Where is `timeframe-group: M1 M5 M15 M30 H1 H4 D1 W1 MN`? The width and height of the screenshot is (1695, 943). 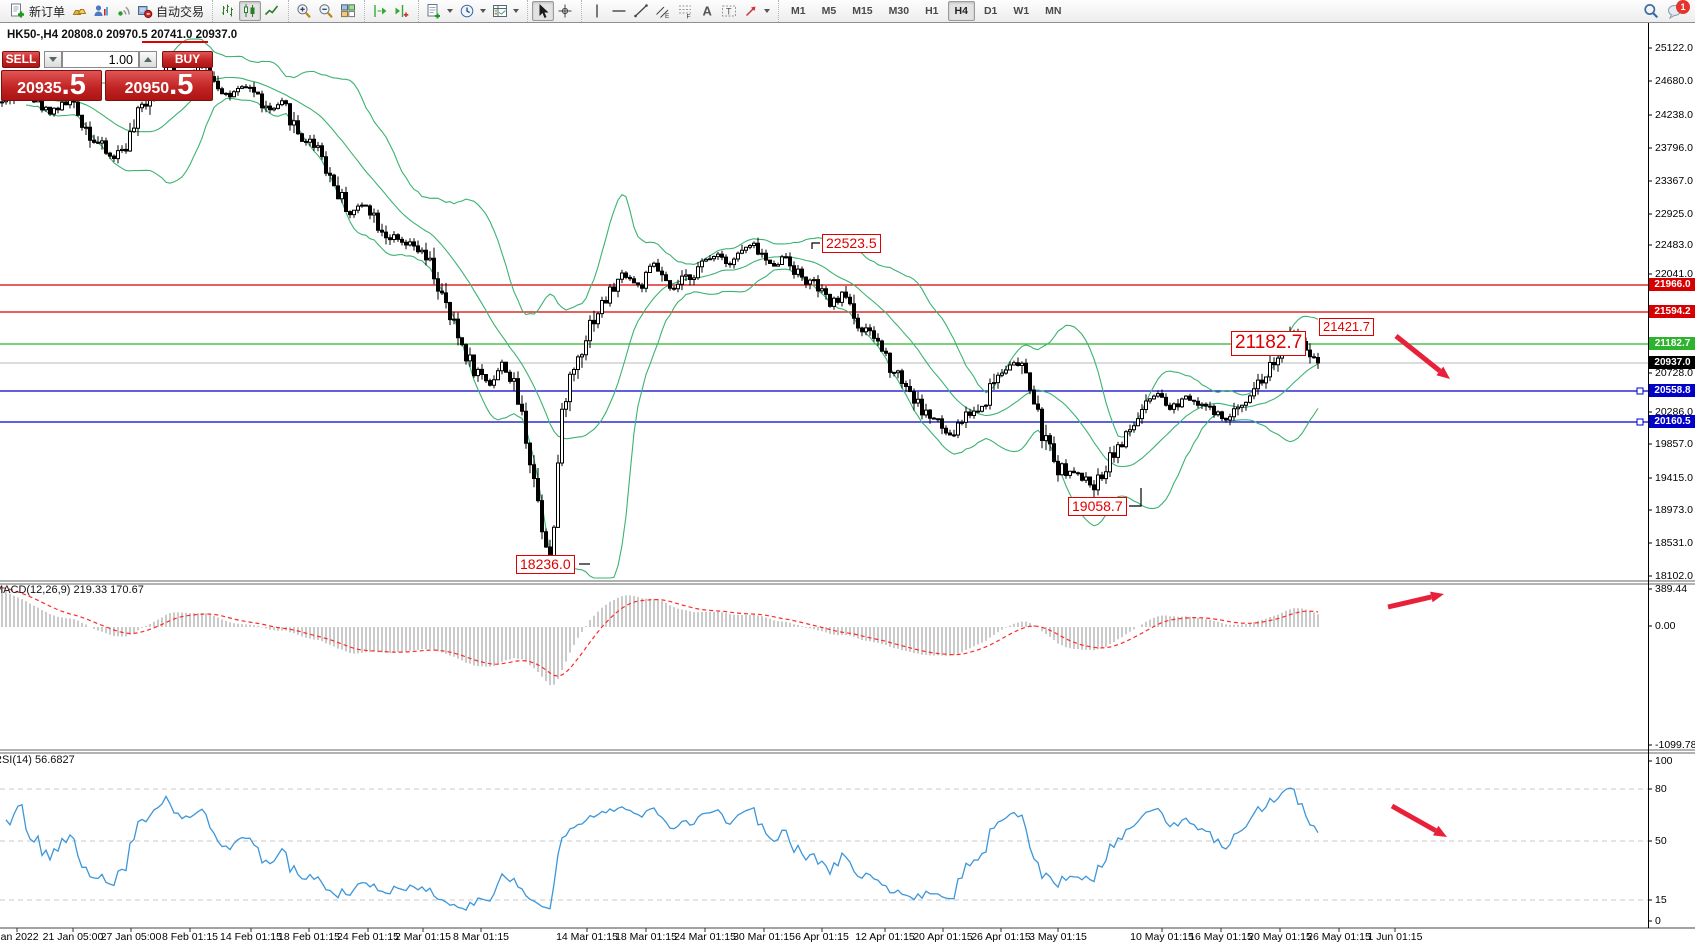
timeframe-group: M1 M5 M15 M30 H1 H4 D1 W1 MN is located at coordinates (925, 11).